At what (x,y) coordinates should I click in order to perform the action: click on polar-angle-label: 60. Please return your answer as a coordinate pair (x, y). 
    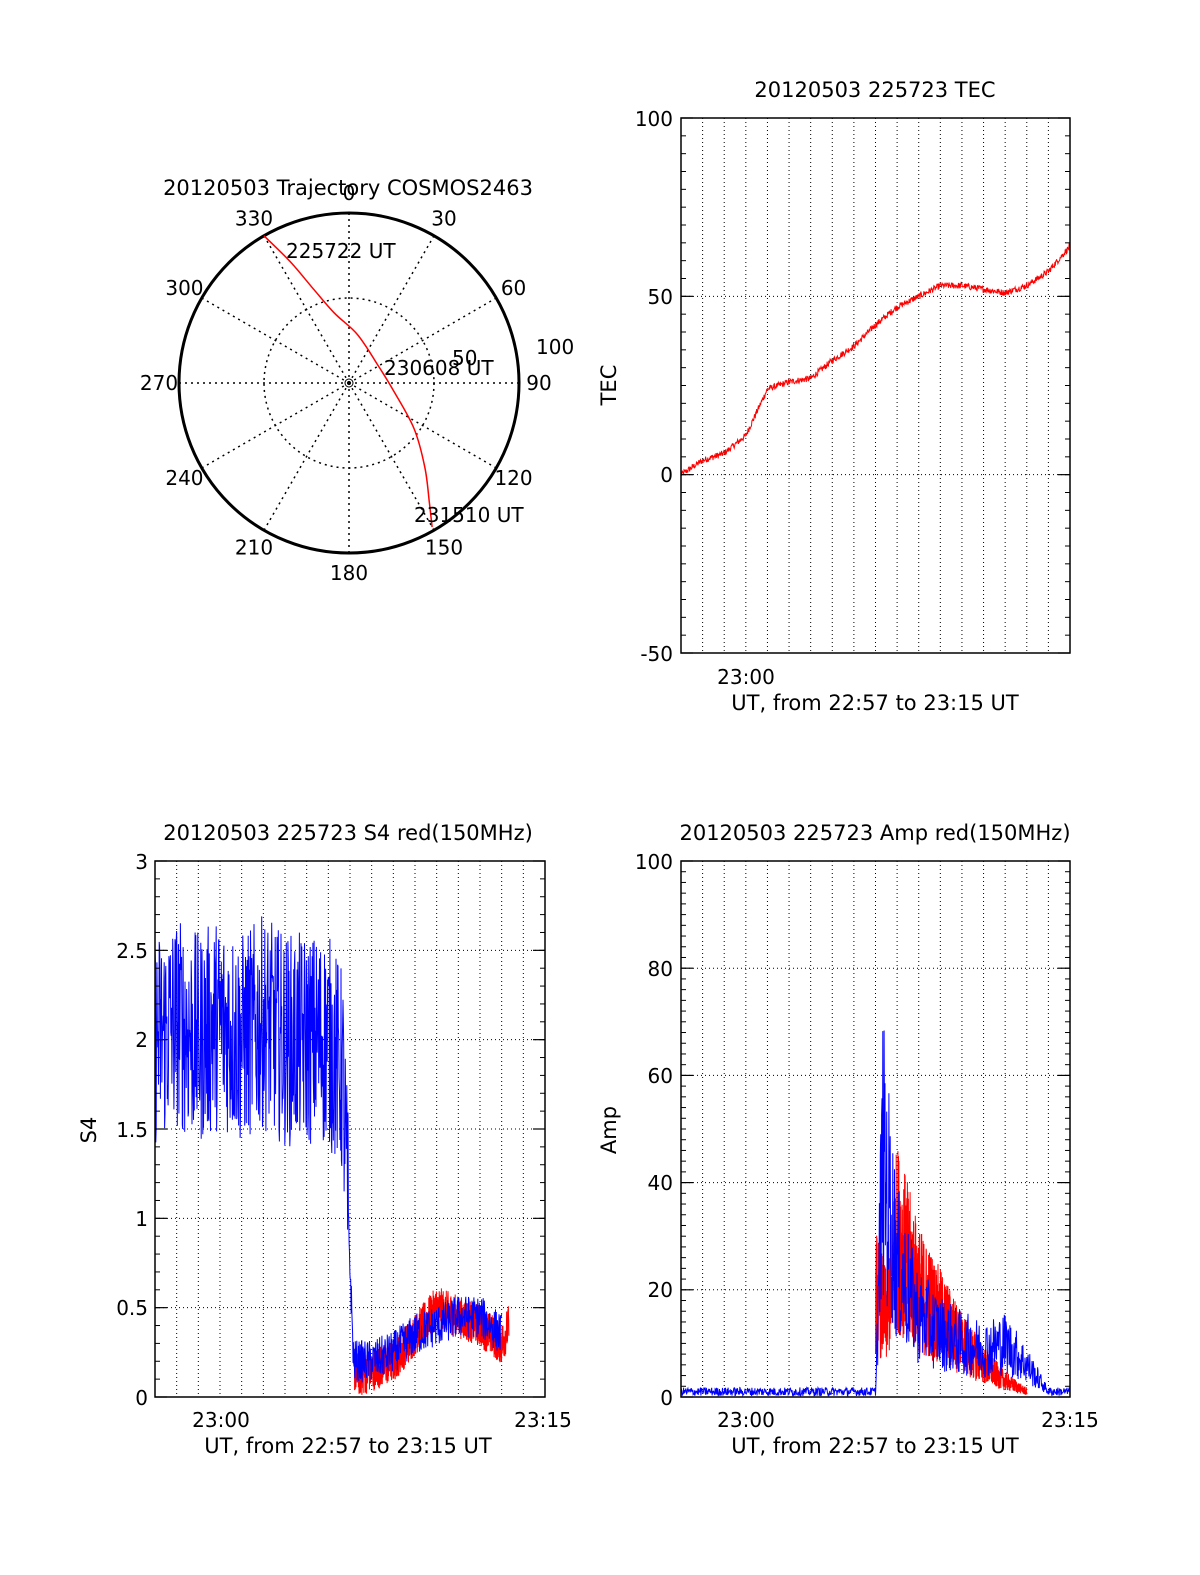
    Looking at the image, I should click on (513, 288).